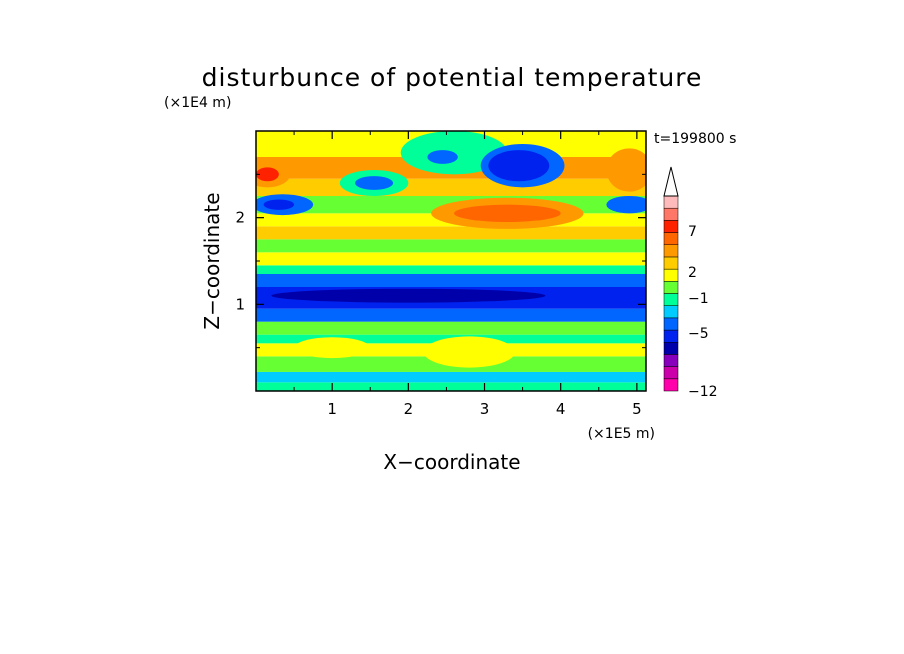 The image size is (904, 654). What do you see at coordinates (671, 181) in the screenshot?
I see `colorbar-extend-arrow` at bounding box center [671, 181].